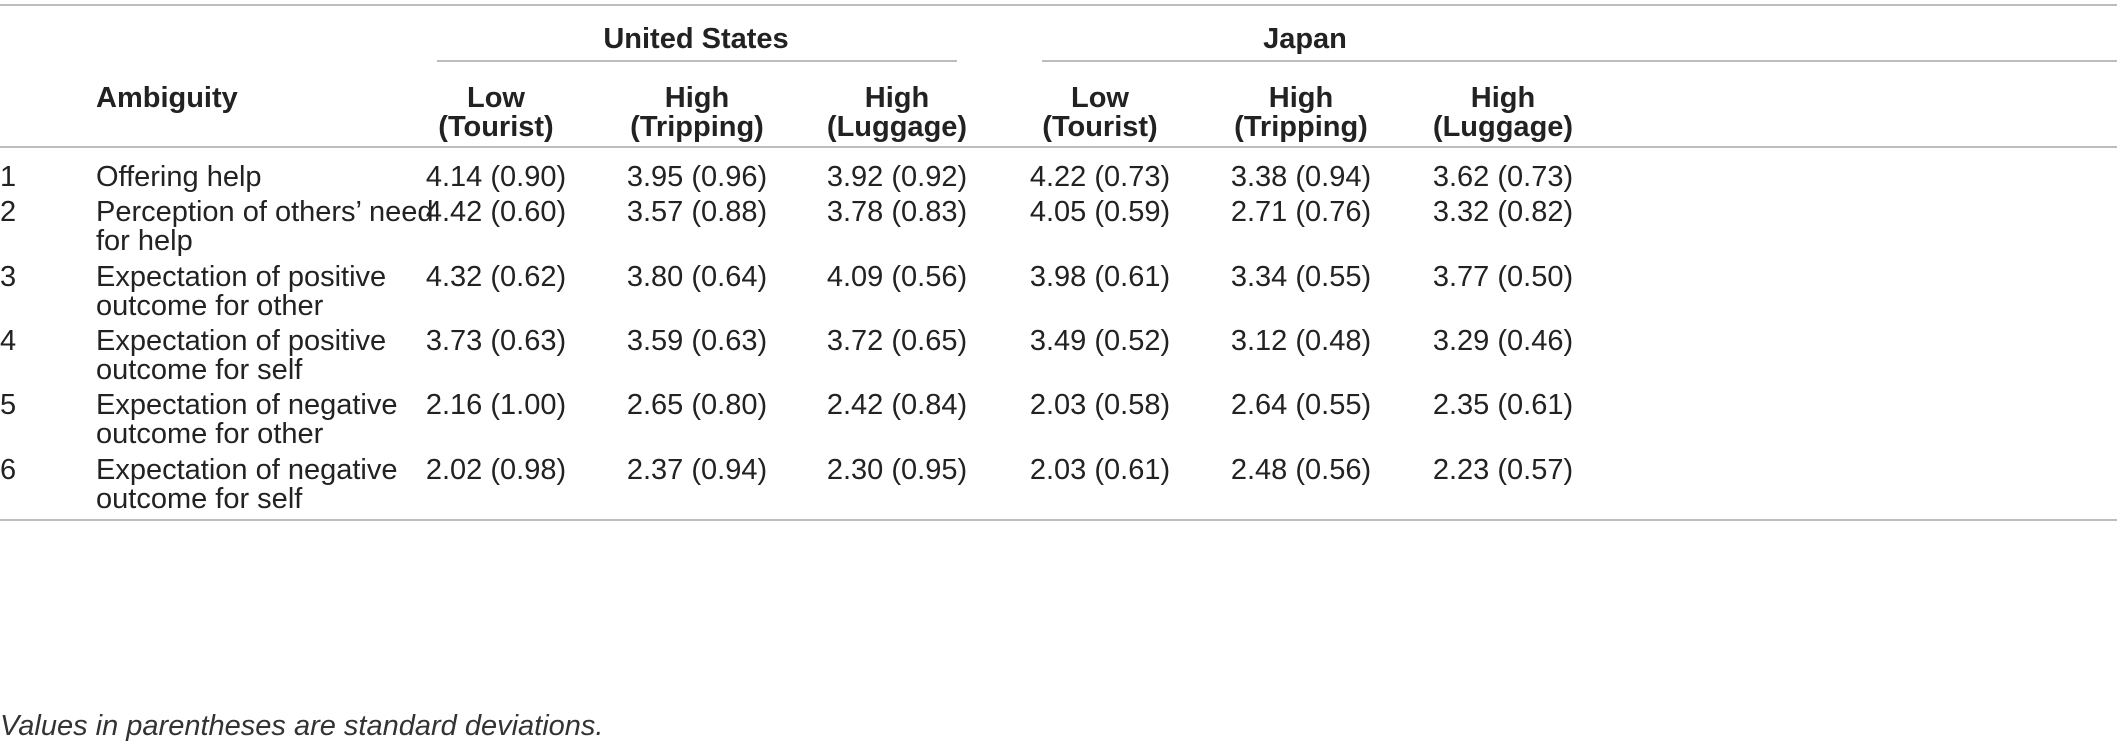 The image size is (2117, 751). I want to click on table-cell: 3.78 (0.83), so click(897, 212).